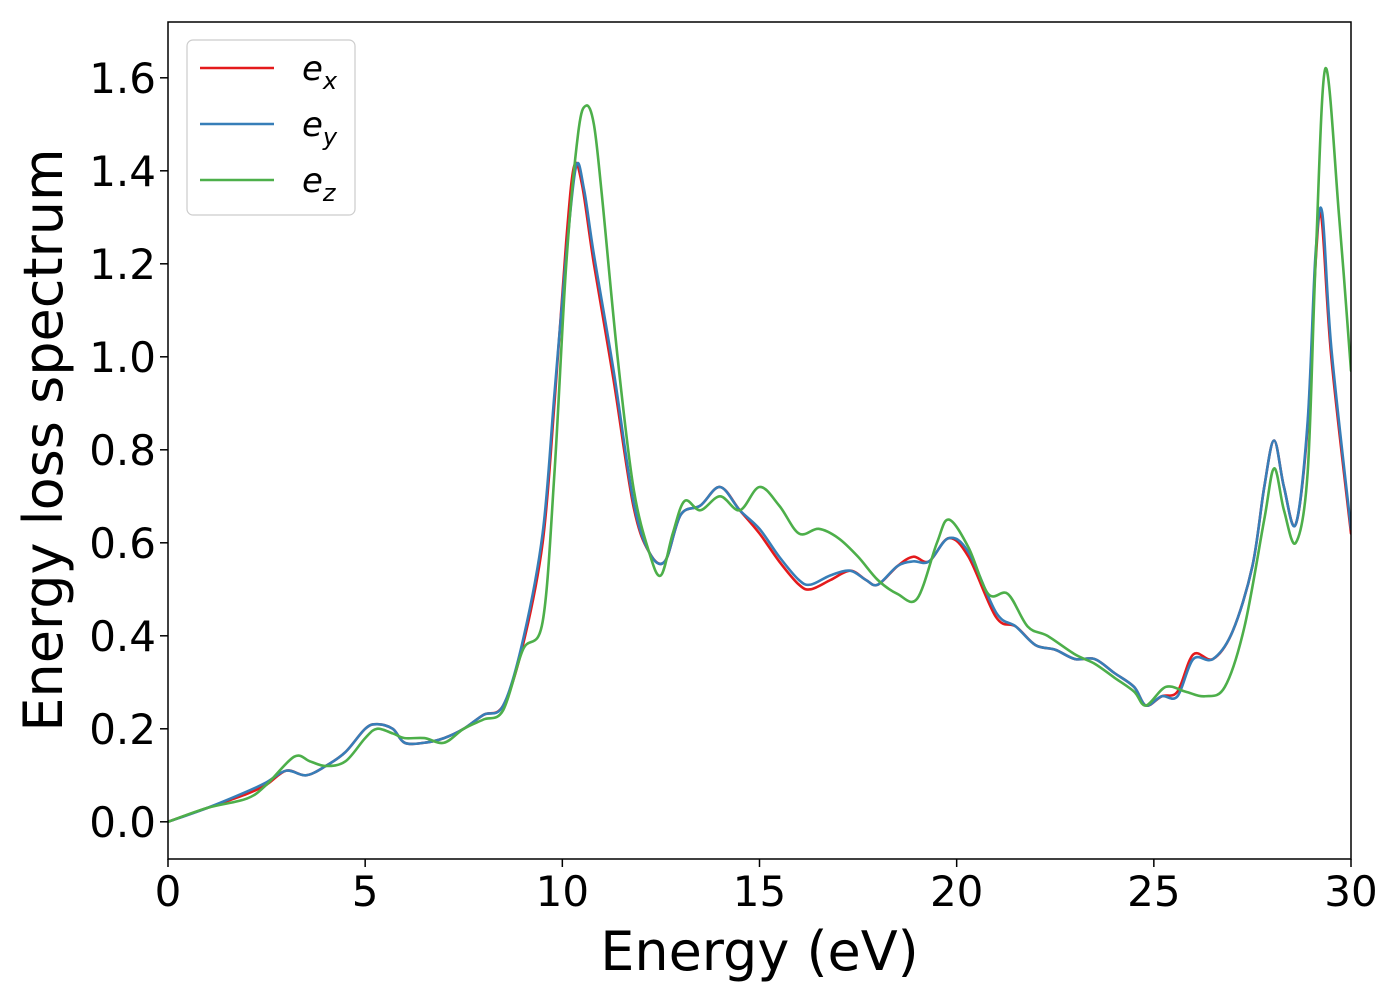 Image resolution: width=1400 pixels, height=1000 pixels. Describe the element at coordinates (329, 193) in the screenshot. I see `legend-label-subscript: z` at that location.